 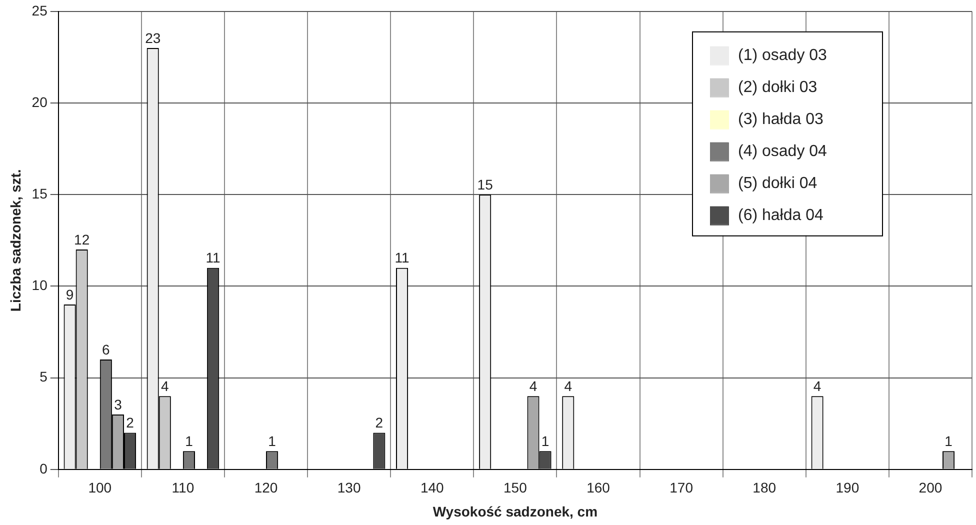 I want to click on data-label: 12, so click(x=82, y=239).